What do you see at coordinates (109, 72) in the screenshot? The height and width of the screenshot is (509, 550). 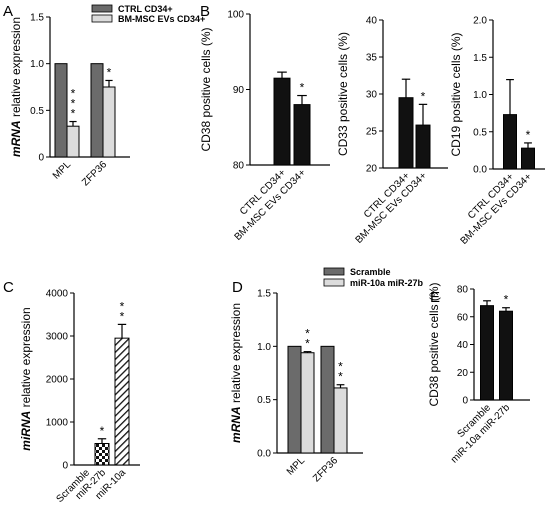 I see `significance-marker-a-1-0: *` at bounding box center [109, 72].